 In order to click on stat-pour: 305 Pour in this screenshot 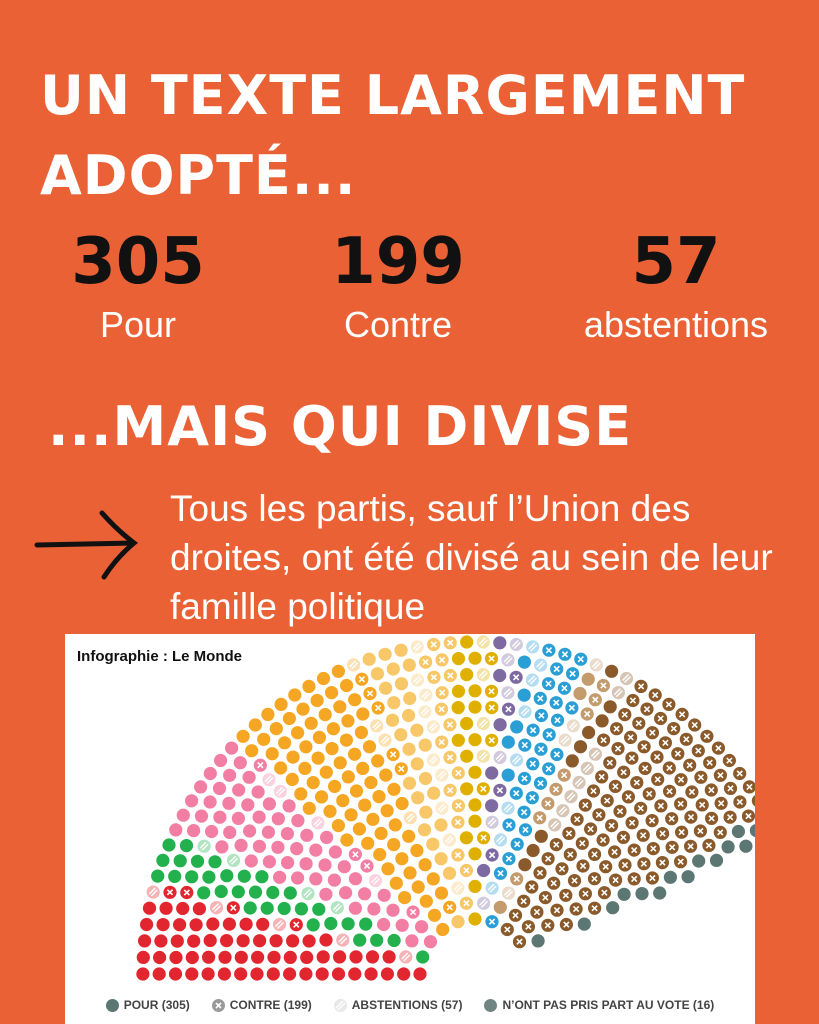, I will do `click(138, 288)`.